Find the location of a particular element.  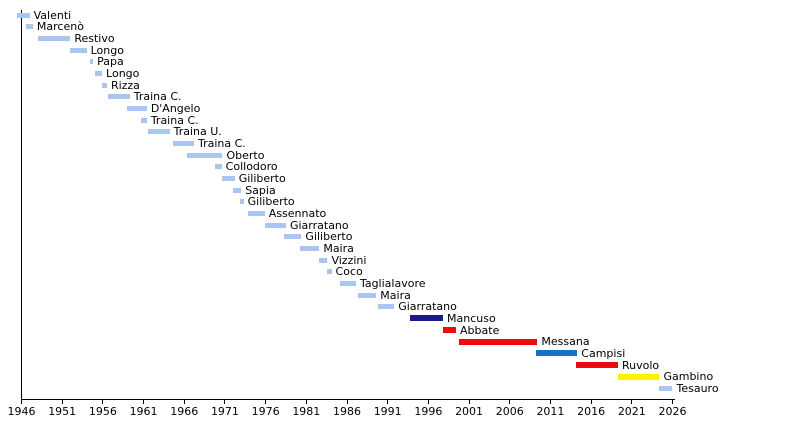

timeline-bar-label: Restivo is located at coordinates (94, 38).